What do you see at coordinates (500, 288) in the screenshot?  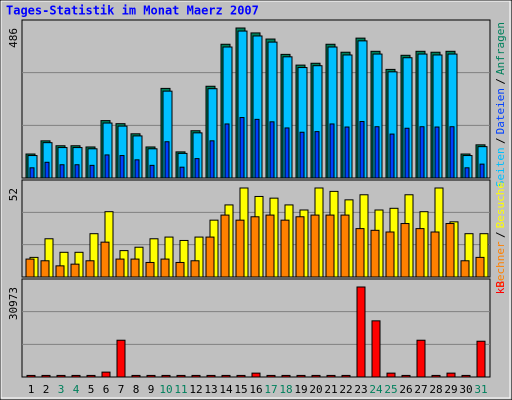 I see `legend-label: kB` at bounding box center [500, 288].